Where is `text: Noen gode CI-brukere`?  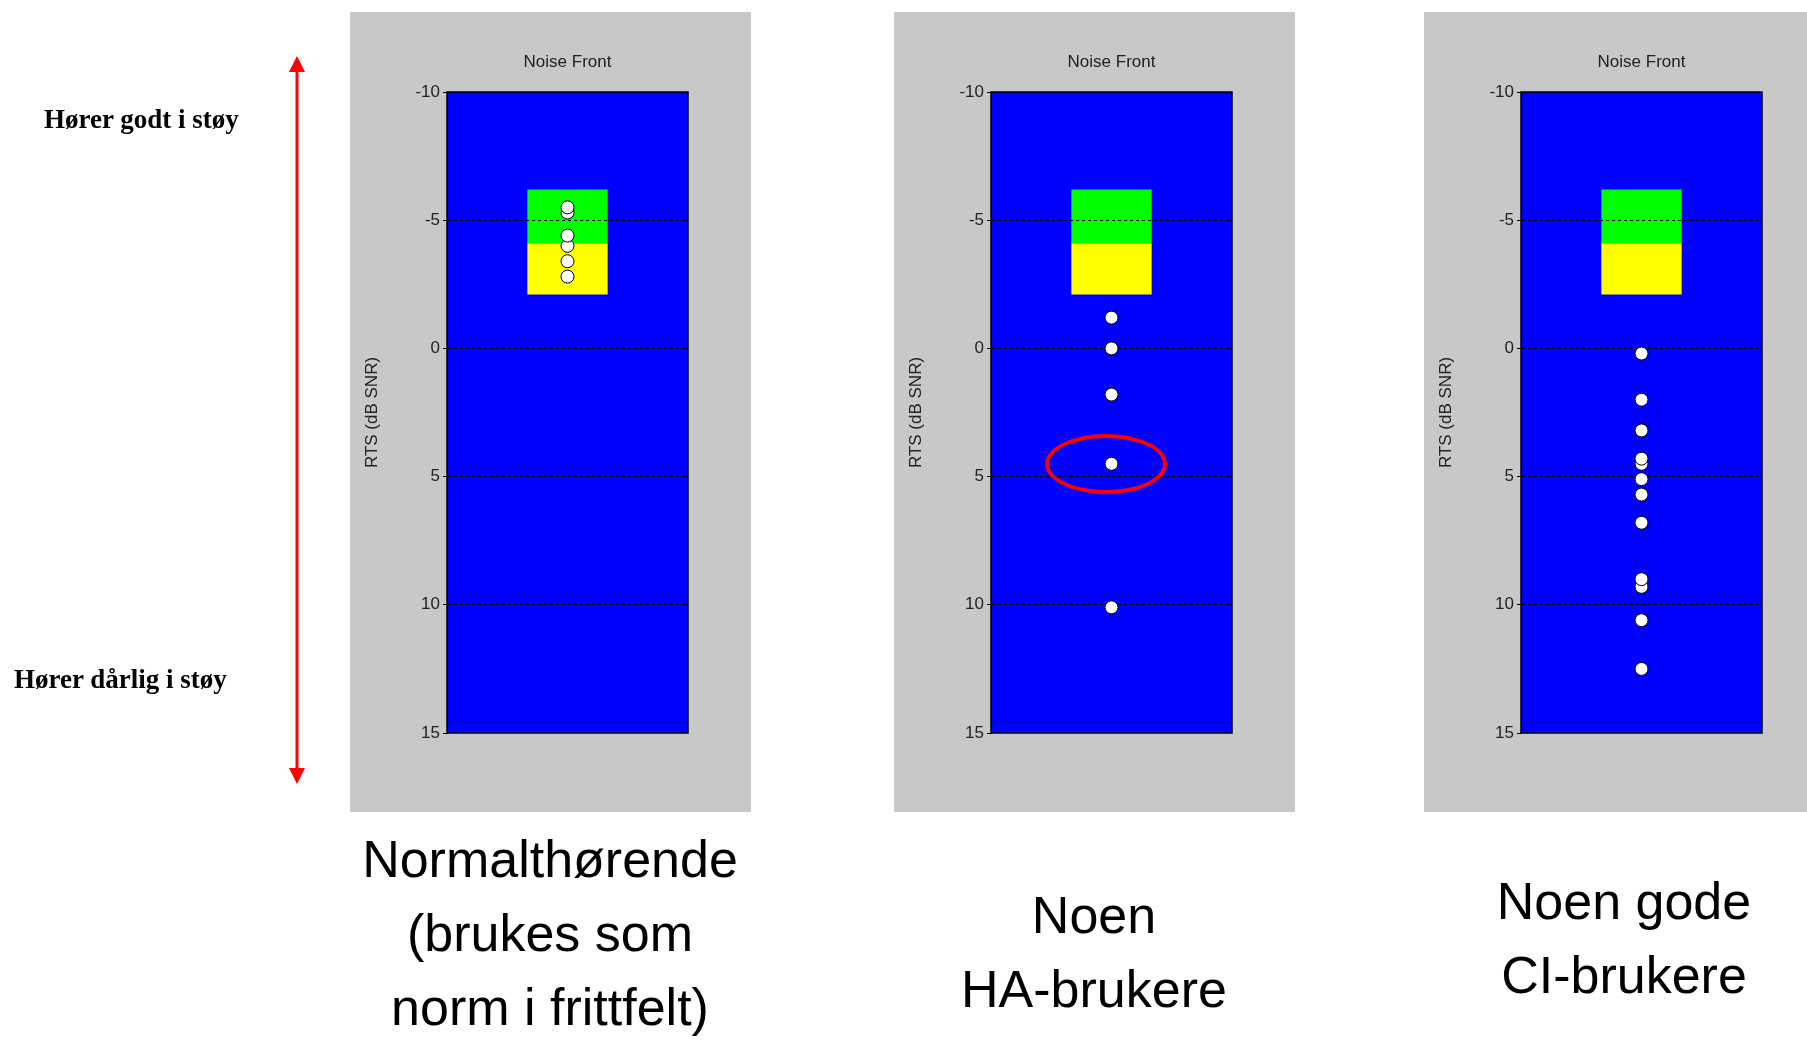 text: Noen gode CI-brukere is located at coordinates (1624, 938).